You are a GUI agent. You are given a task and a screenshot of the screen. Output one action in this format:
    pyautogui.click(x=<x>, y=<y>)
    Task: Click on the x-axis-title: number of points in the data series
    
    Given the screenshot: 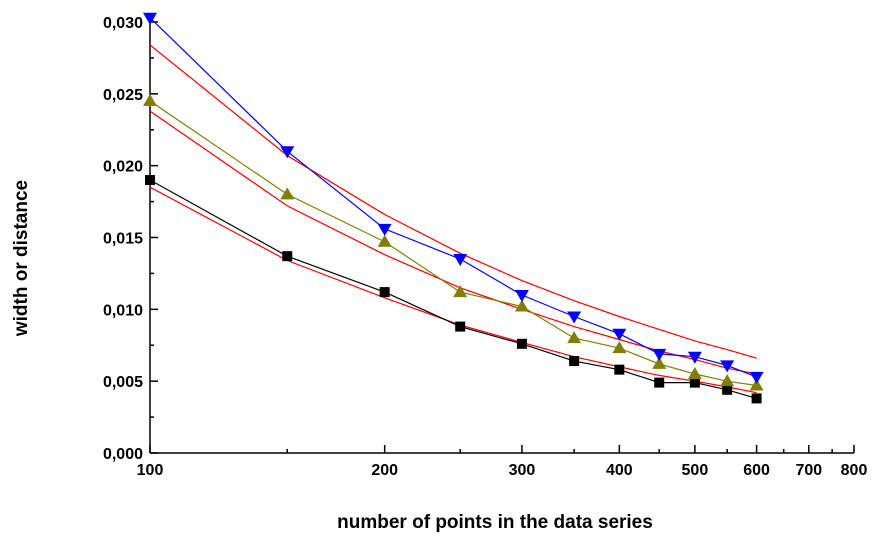 What is the action you would take?
    pyautogui.click(x=495, y=522)
    